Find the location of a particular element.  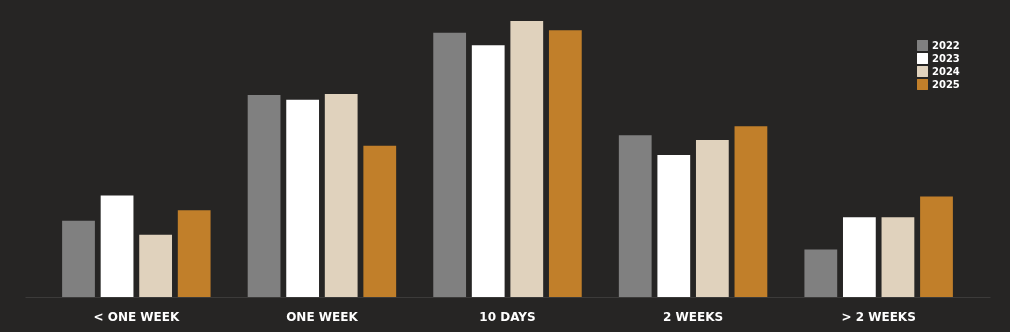

legend-label: 2022 is located at coordinates (946, 45).